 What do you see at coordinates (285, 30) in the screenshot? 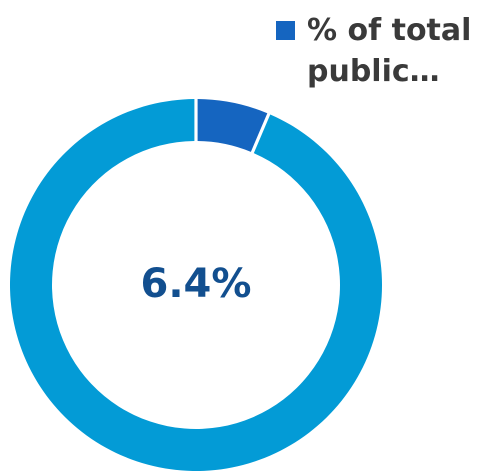
I see `legend-swatch` at bounding box center [285, 30].